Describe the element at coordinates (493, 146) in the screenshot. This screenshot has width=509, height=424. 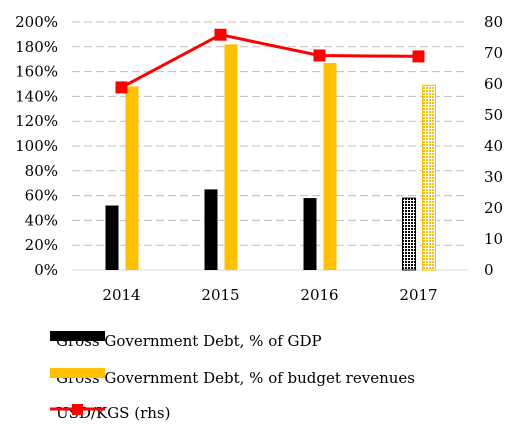
I see `y-right-tick-label: 40` at that location.